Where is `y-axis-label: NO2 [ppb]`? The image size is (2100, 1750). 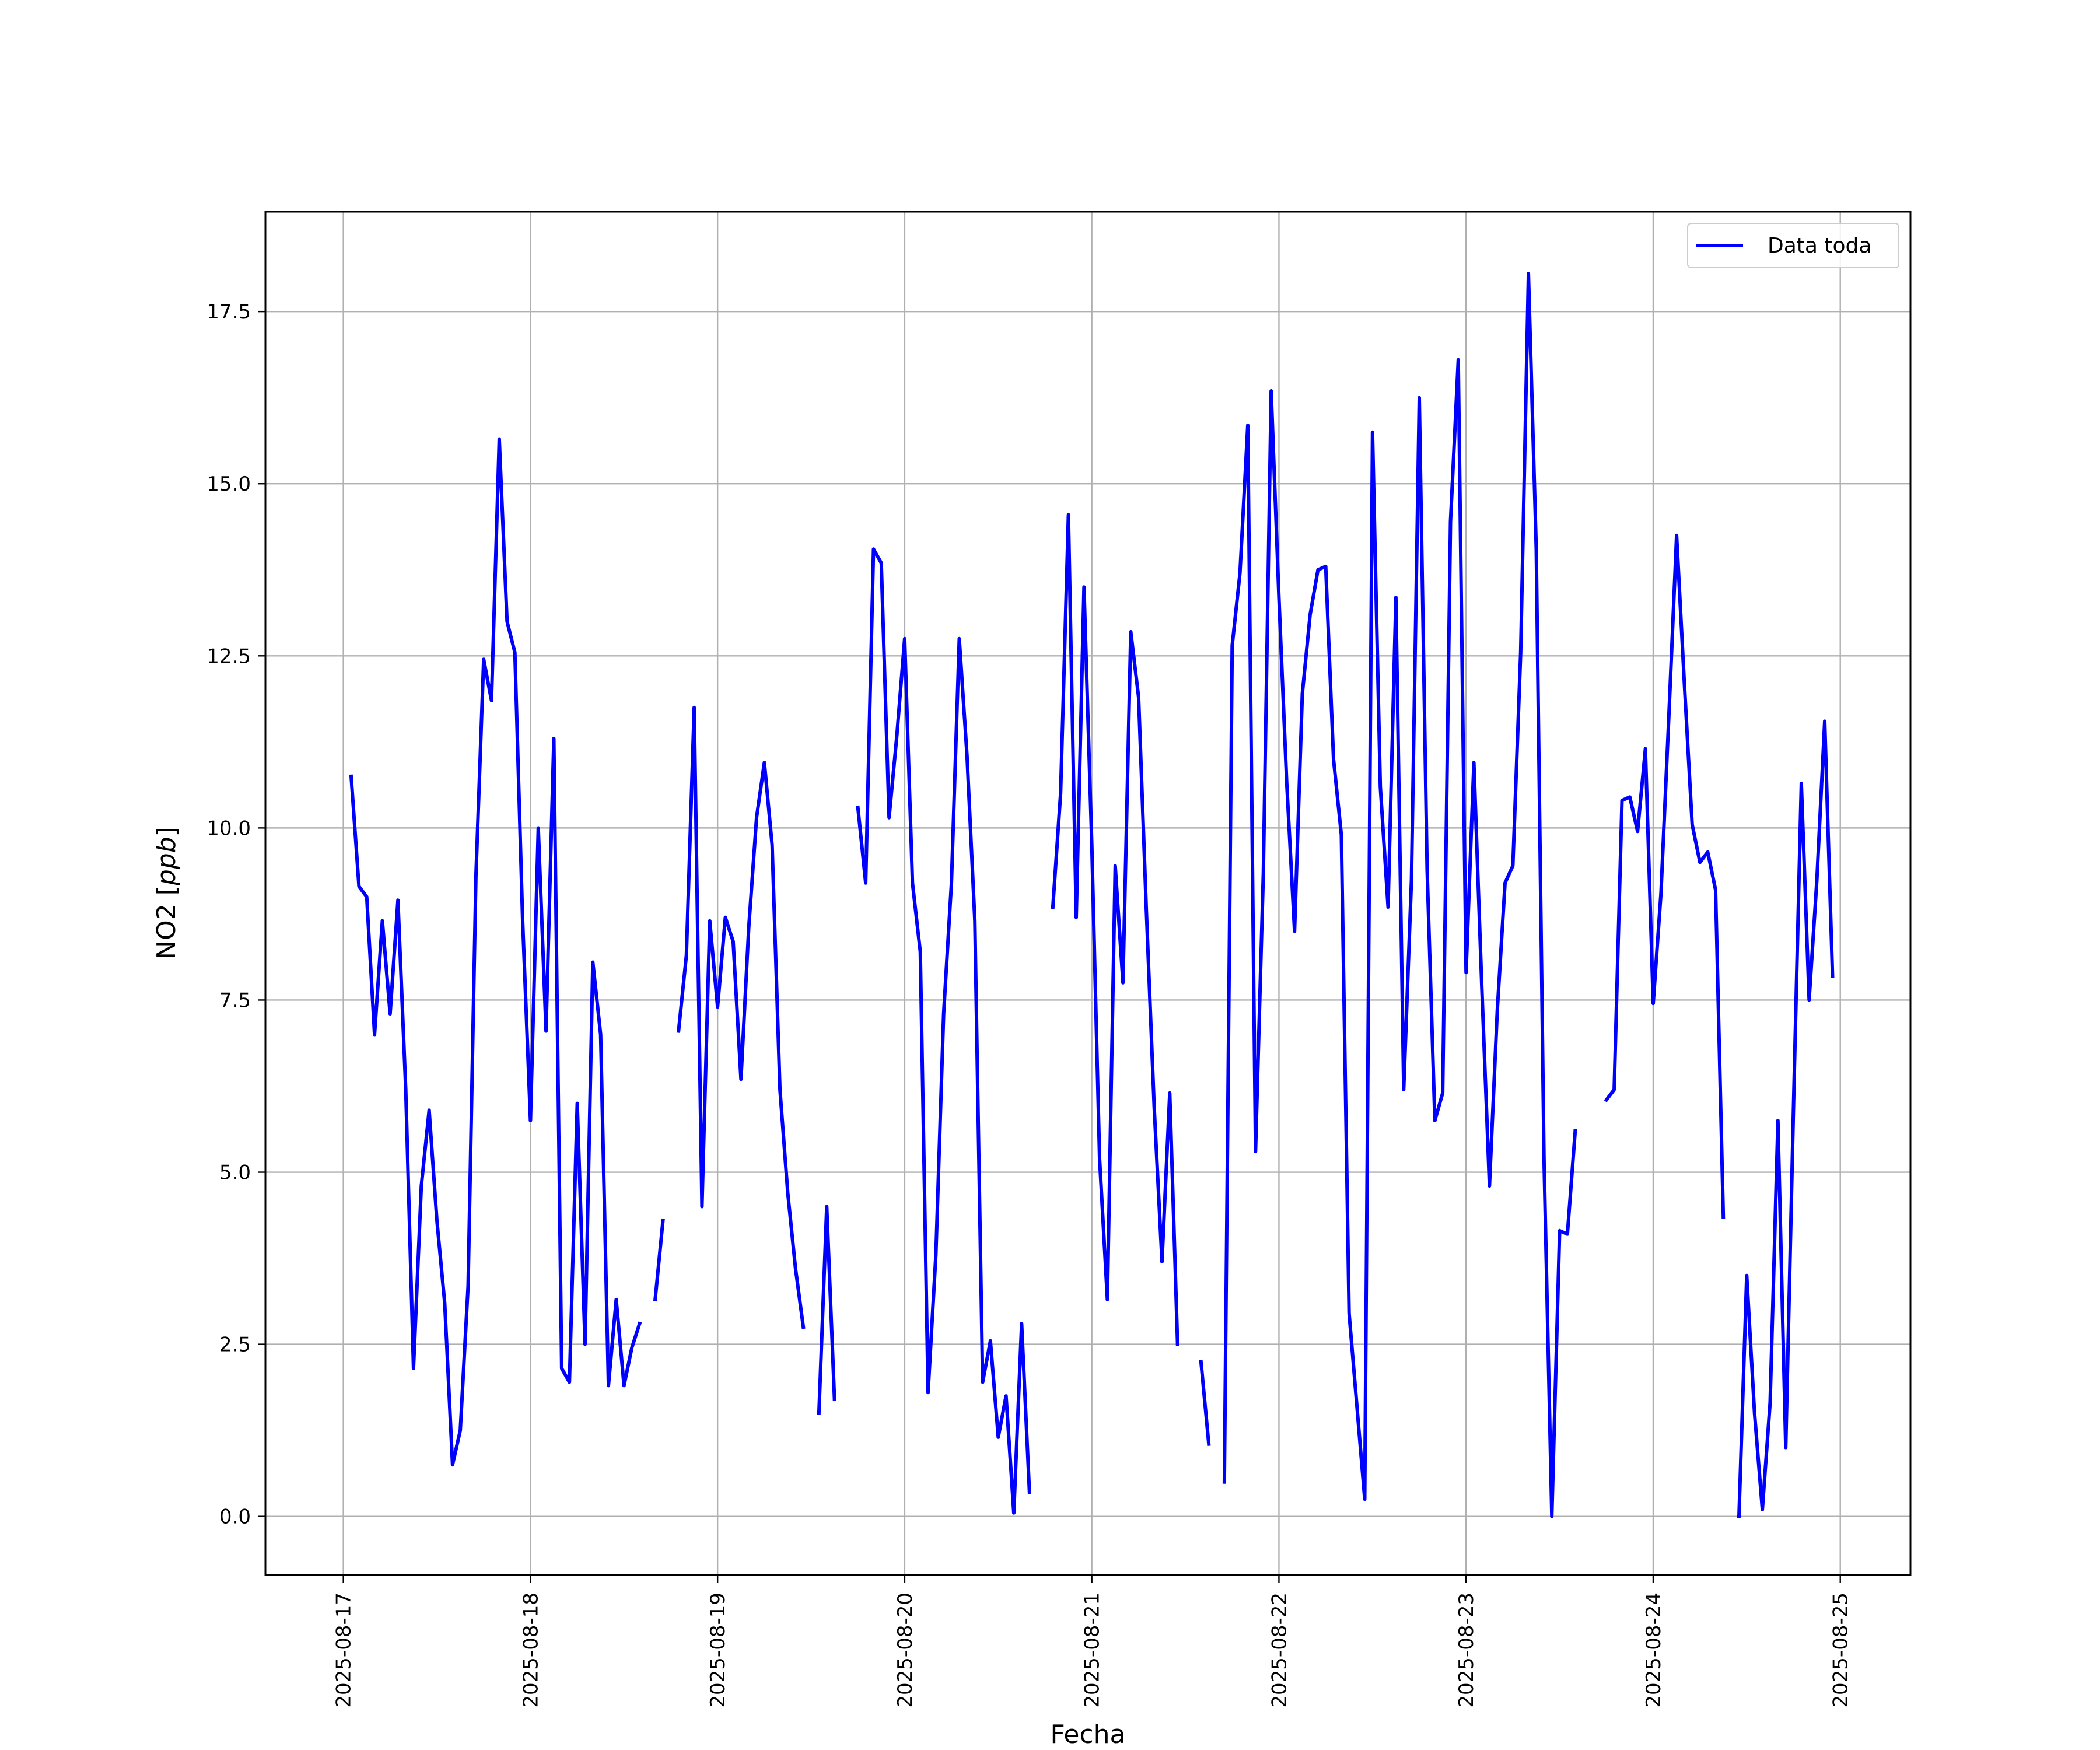 y-axis-label: NO2 [ppb] is located at coordinates (166, 893).